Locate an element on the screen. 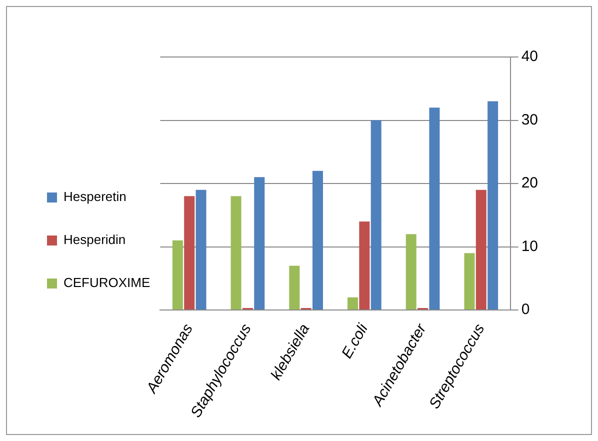 Image resolution: width=598 pixels, height=441 pixels. y-tick-label: 0 is located at coordinates (525, 309).